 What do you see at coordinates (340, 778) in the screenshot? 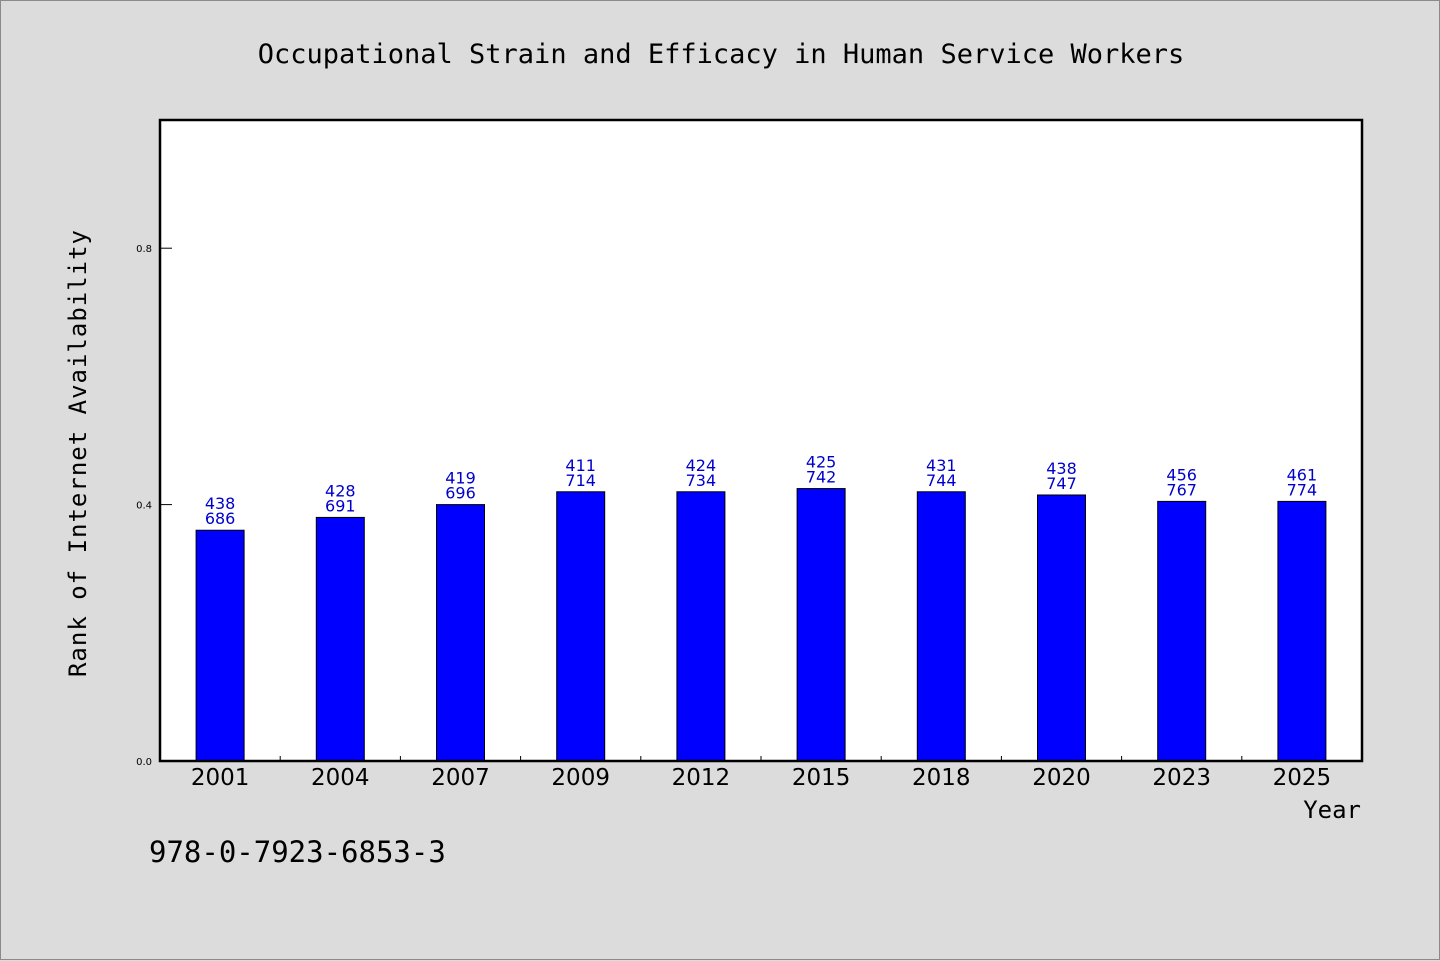
I see `x-tick-label: 2004` at bounding box center [340, 778].